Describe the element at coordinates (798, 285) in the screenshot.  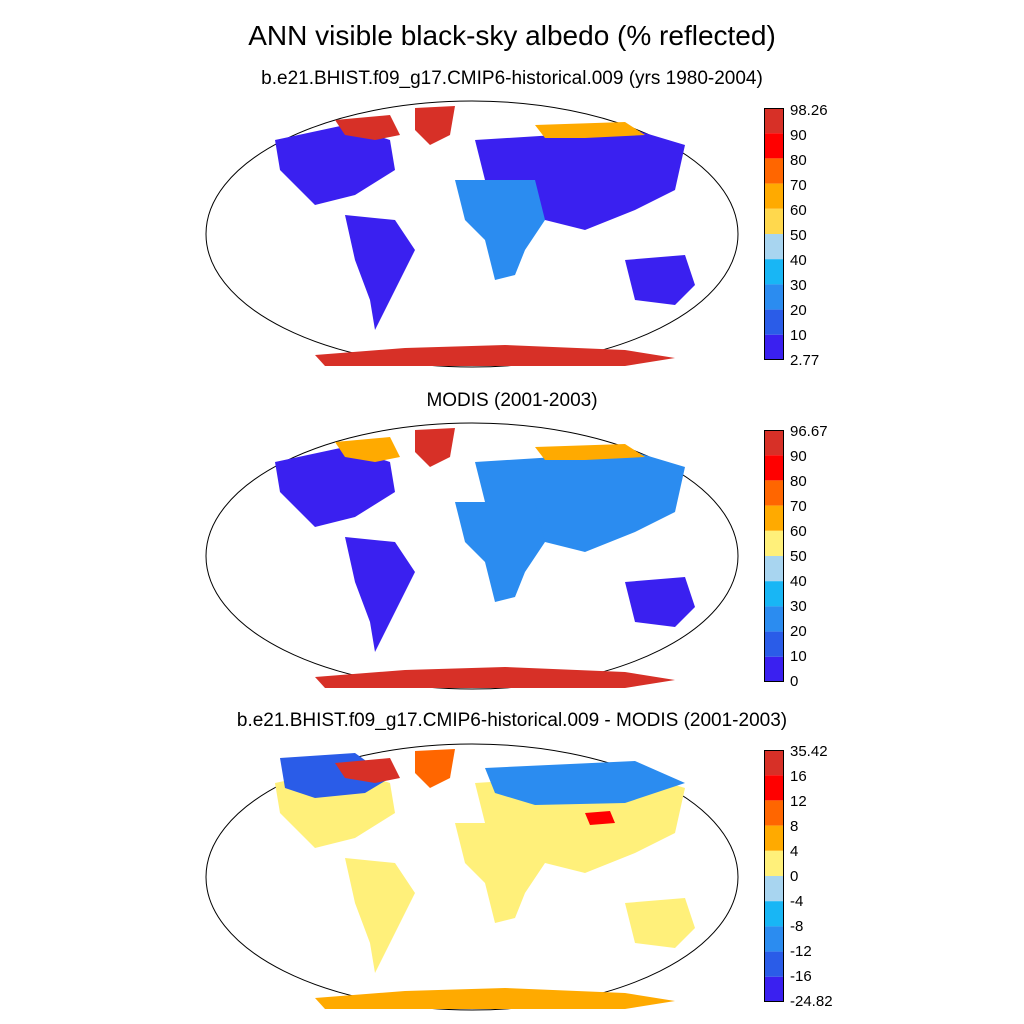
I see `cb1-label-7: 30` at that location.